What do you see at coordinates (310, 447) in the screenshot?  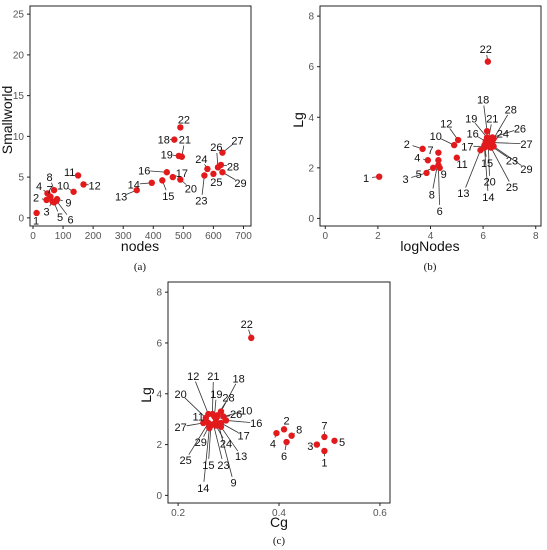 I see `point-label: 3` at bounding box center [310, 447].